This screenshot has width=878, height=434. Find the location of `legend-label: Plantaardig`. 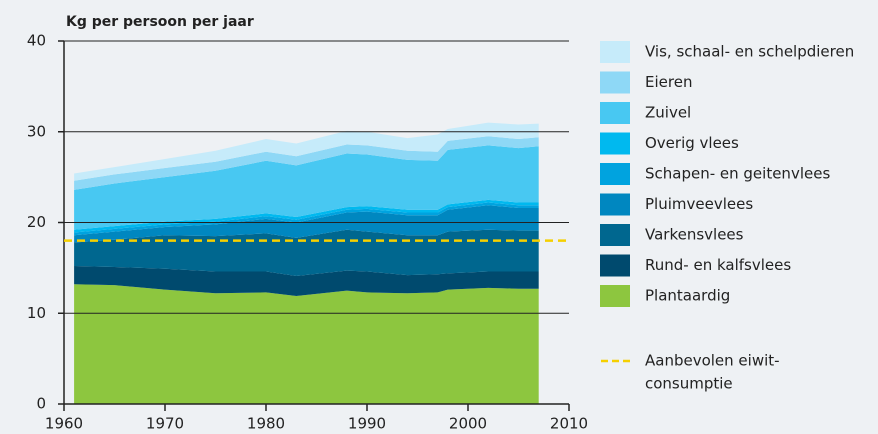

legend-label: Plantaardig is located at coordinates (687, 296).